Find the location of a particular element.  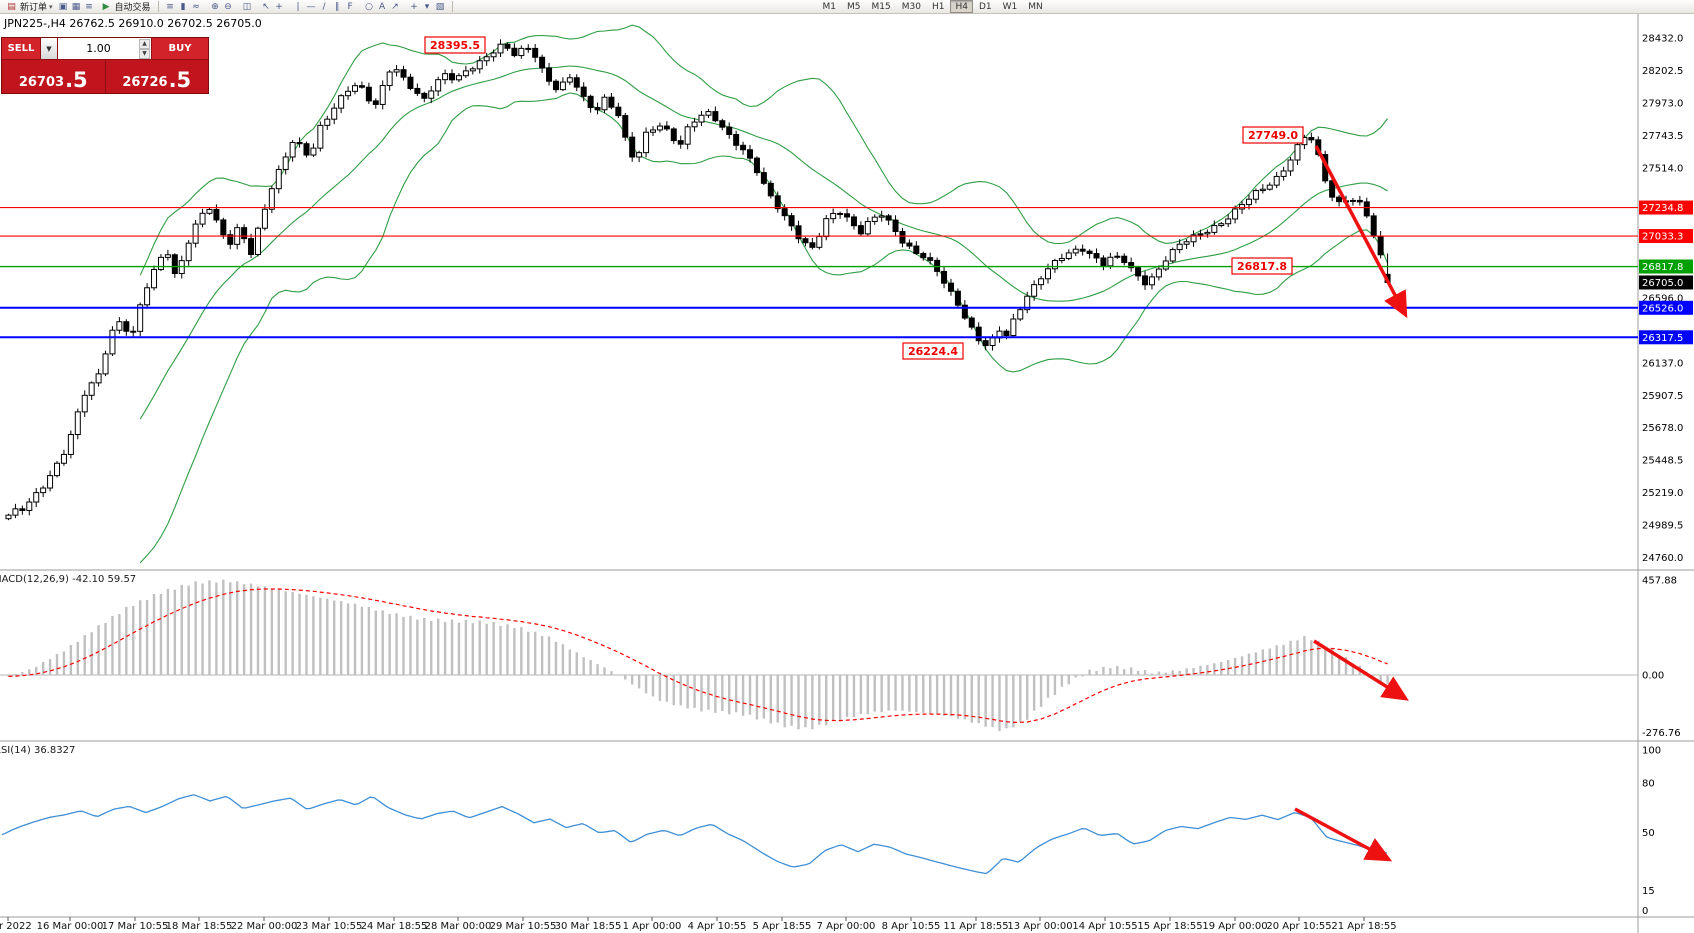

sell-price-pips: .5 is located at coordinates (76, 80).